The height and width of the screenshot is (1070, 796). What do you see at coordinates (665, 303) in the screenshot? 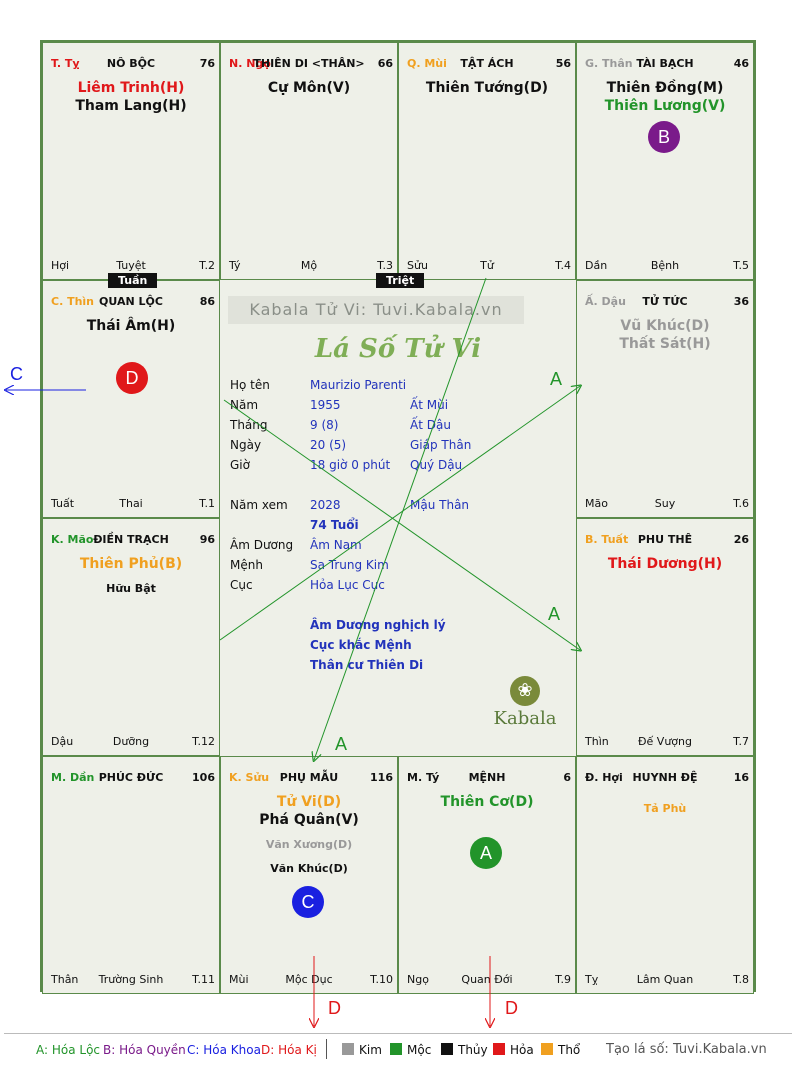
I see `palace-header: Ấ. Dậu TỬ TỨC 36` at bounding box center [665, 303].